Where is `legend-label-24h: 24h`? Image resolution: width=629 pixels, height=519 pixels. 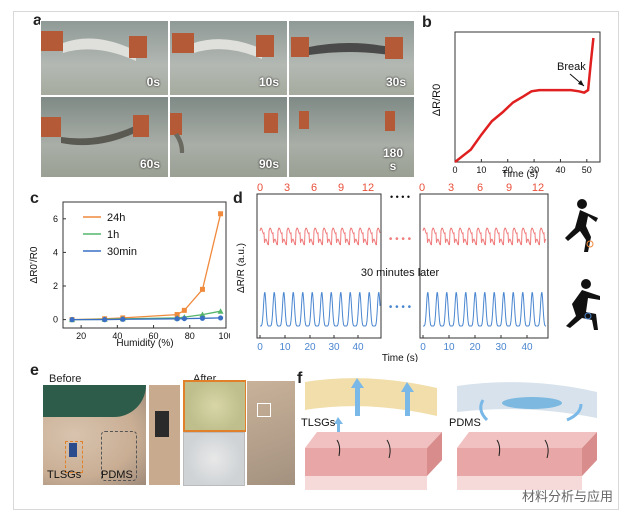 legend-label-24h: 24h is located at coordinates (116, 218).